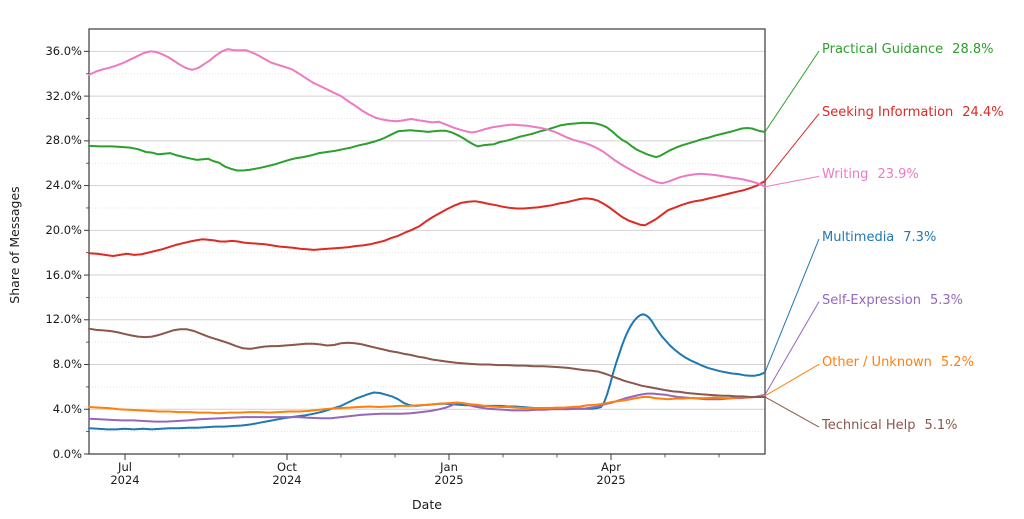  What do you see at coordinates (67, 453) in the screenshot?
I see `y-tick-label: 0.0%` at bounding box center [67, 453].